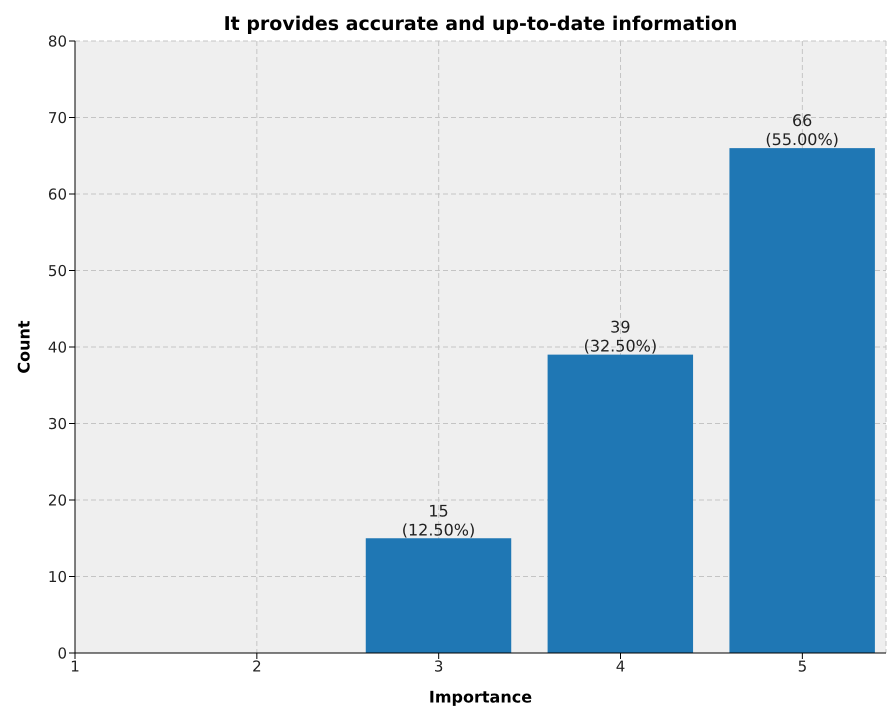  I want to click on data-label: 39 (32.50%), so click(621, 337).